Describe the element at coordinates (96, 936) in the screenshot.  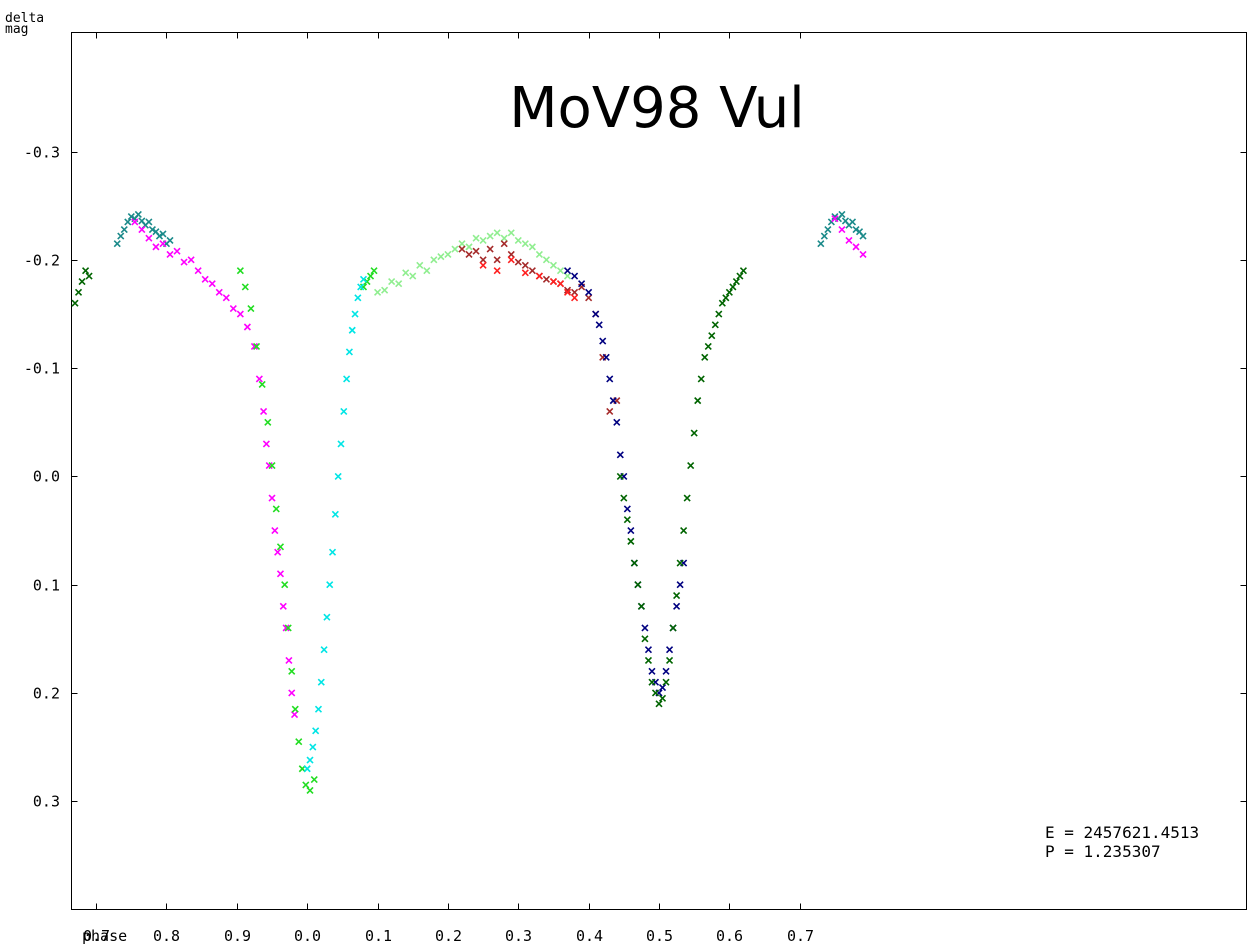
I see `x-tick-label: 0.7` at that location.